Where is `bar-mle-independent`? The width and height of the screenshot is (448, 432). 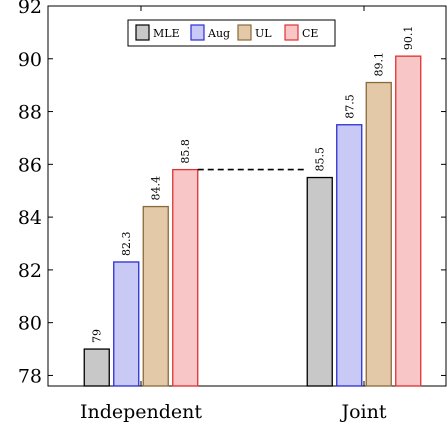
bar-mle-independent is located at coordinates (96, 367).